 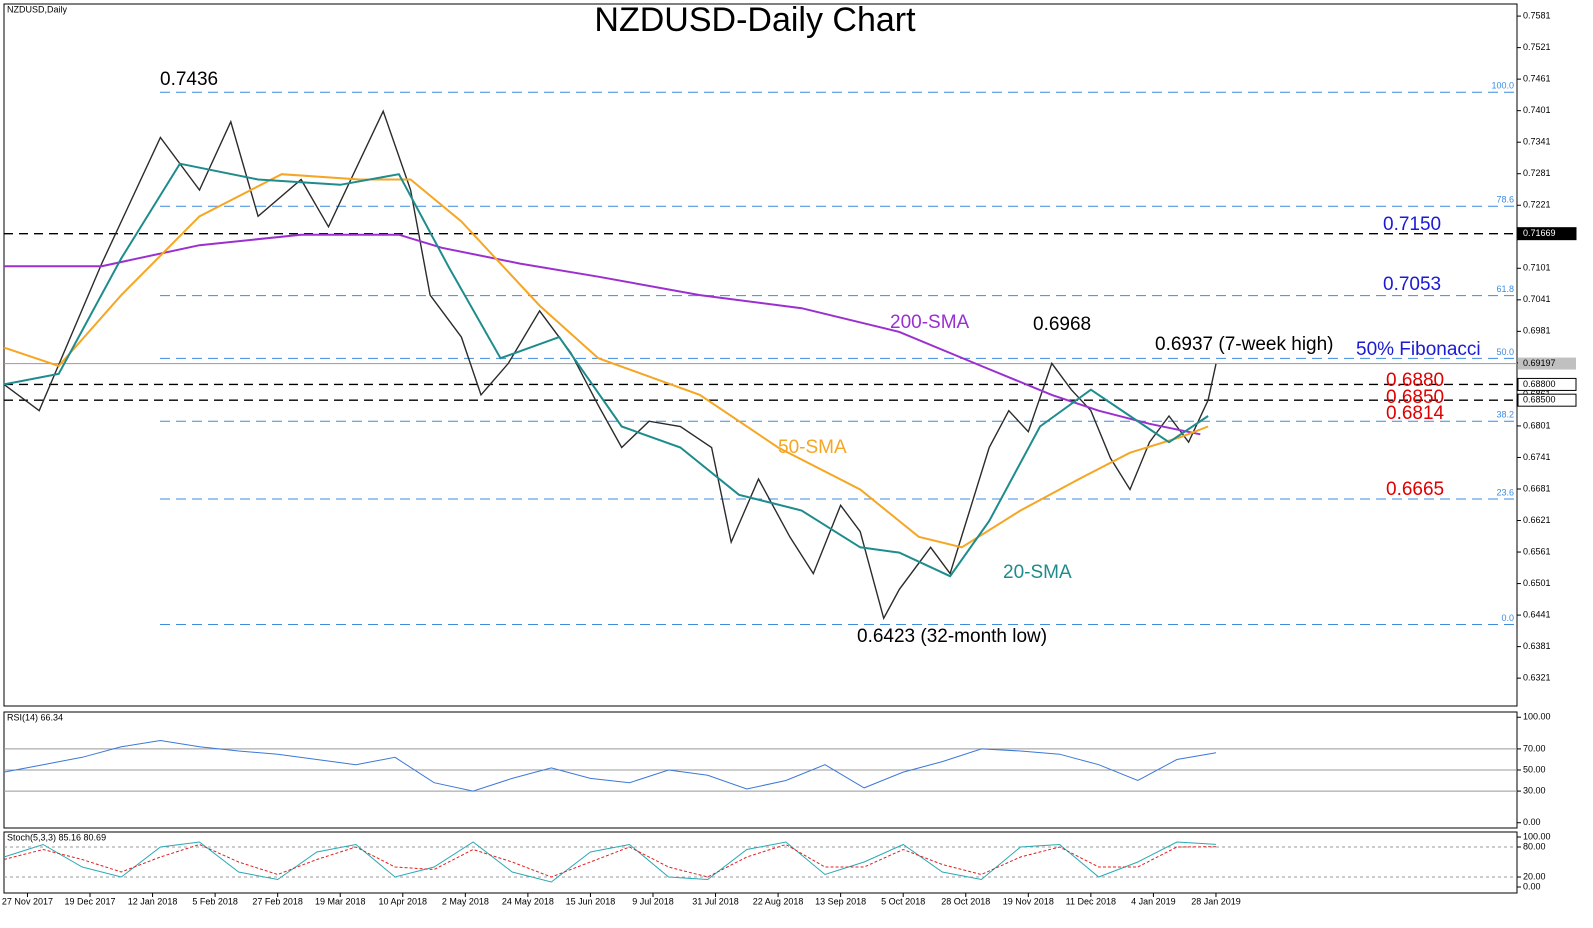 What do you see at coordinates (812, 447) in the screenshot?
I see `annotation: 50-SMA` at bounding box center [812, 447].